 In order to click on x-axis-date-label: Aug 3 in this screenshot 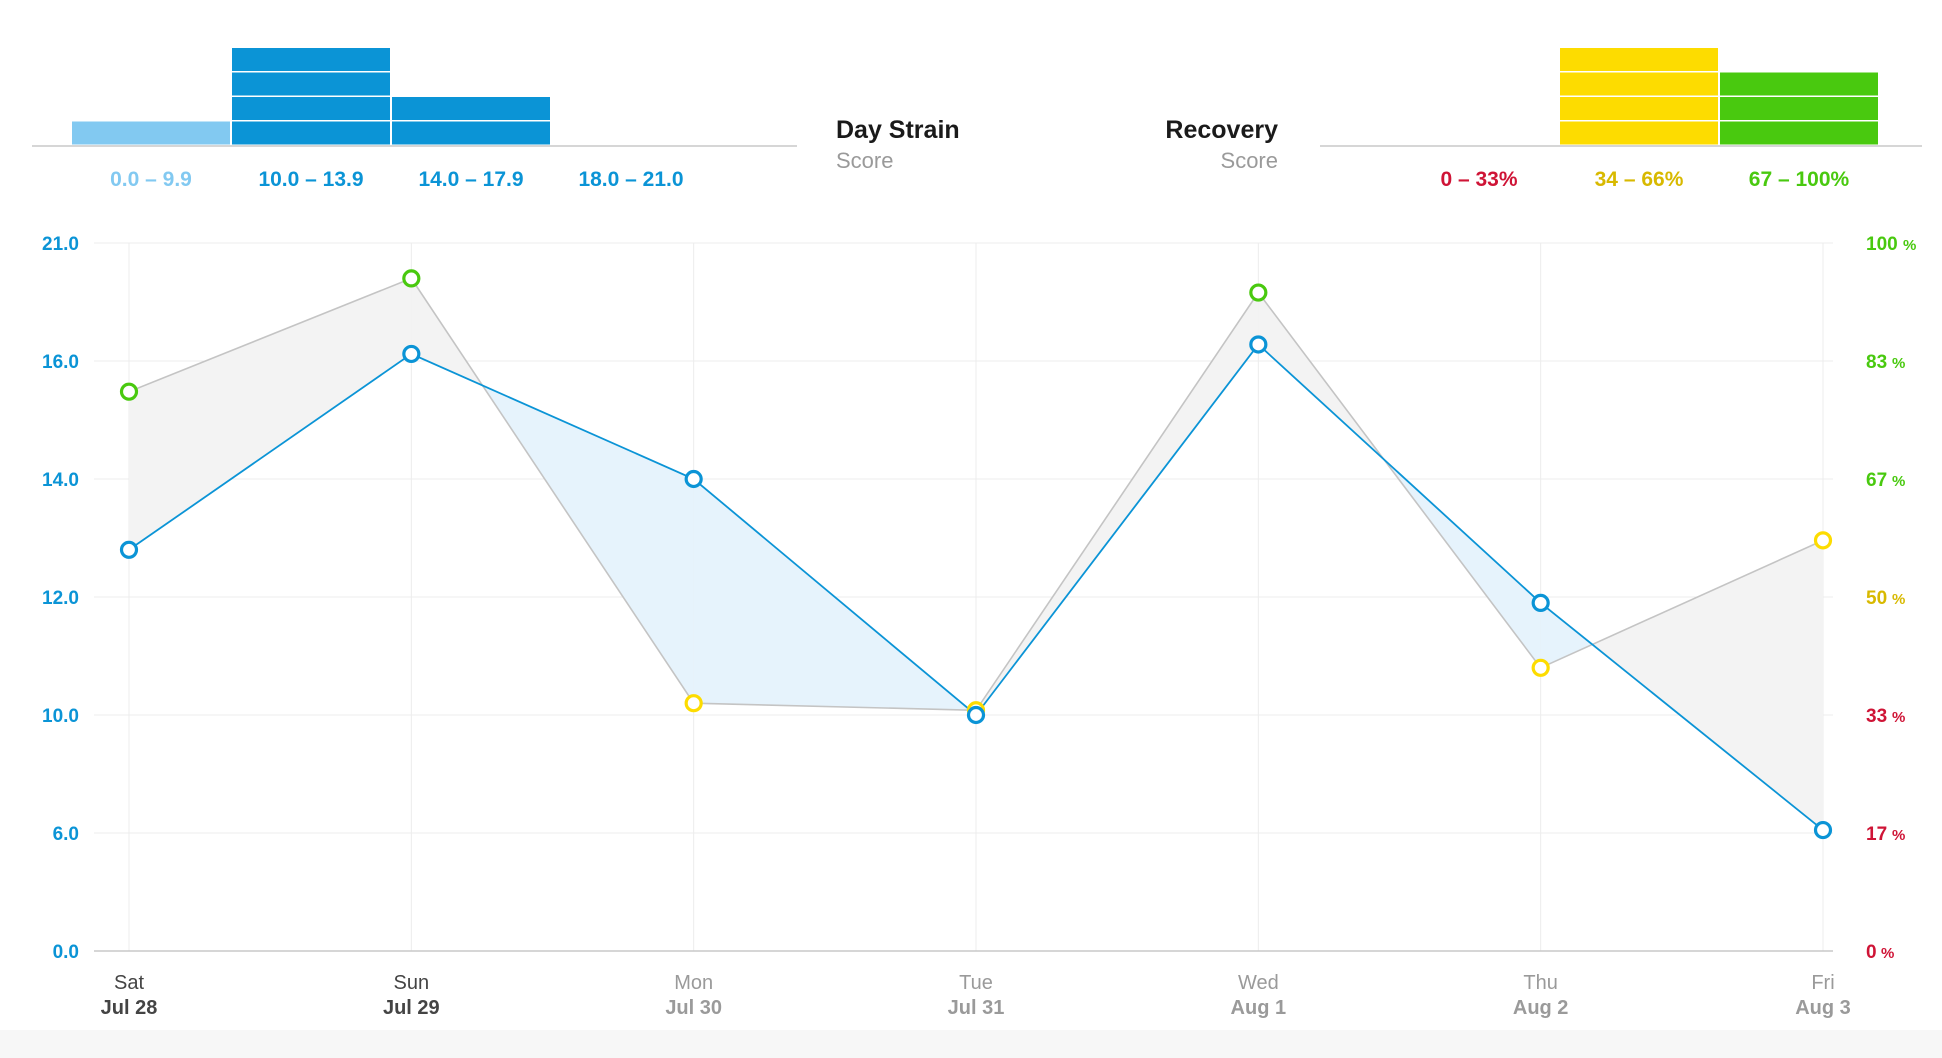, I will do `click(1823, 1008)`.